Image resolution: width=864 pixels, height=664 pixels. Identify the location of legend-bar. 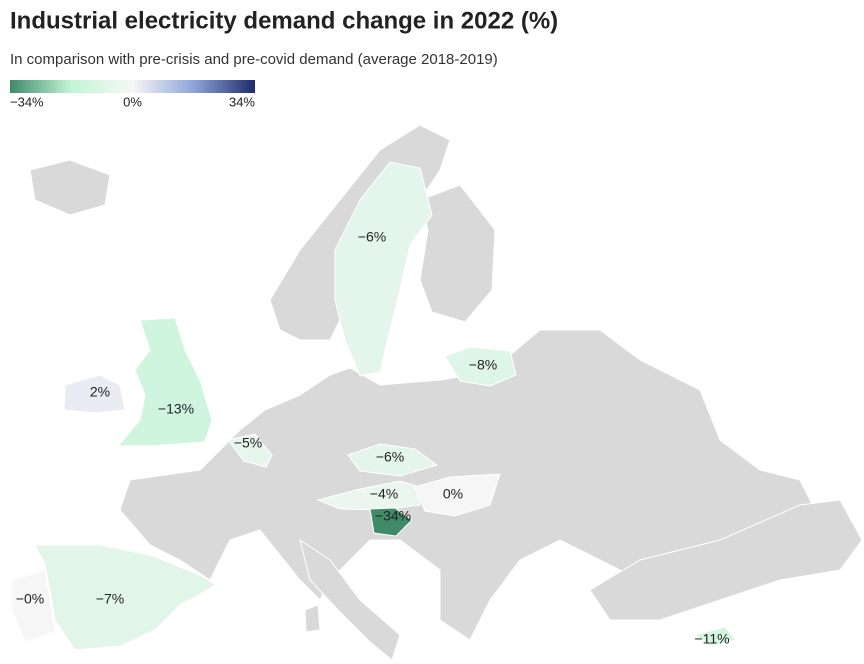
(132, 86).